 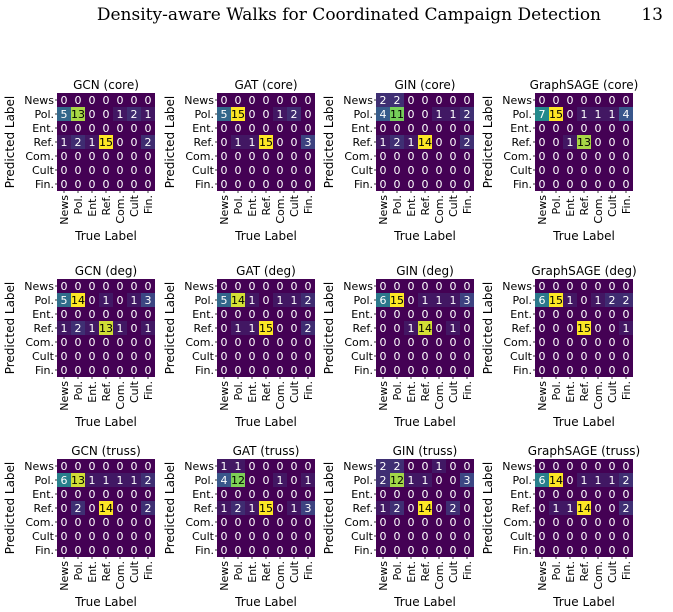 I want to click on y-tick-label: Fin., so click(x=522, y=184).